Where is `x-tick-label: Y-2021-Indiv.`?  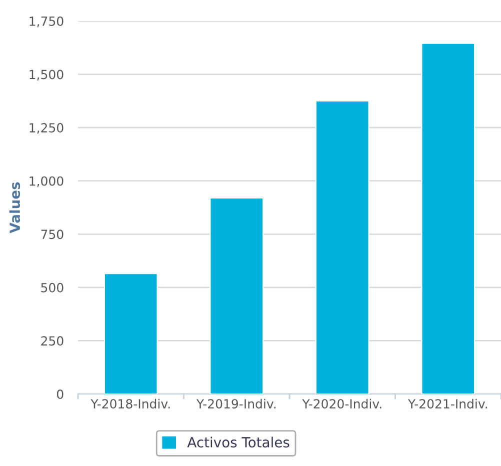
x-tick-label: Y-2021-Indiv. is located at coordinates (447, 403).